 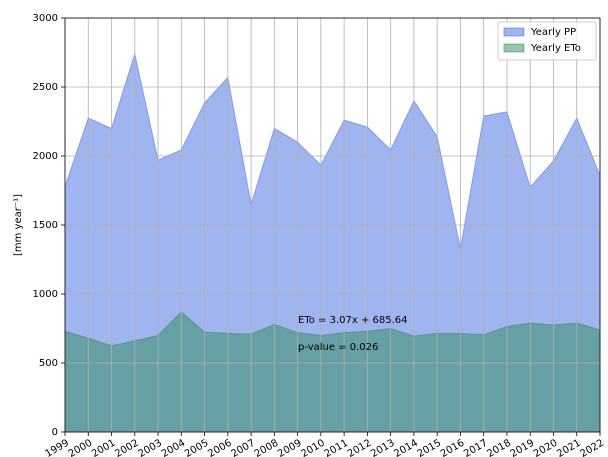 I want to click on area-edge, so click(x=332, y=329).